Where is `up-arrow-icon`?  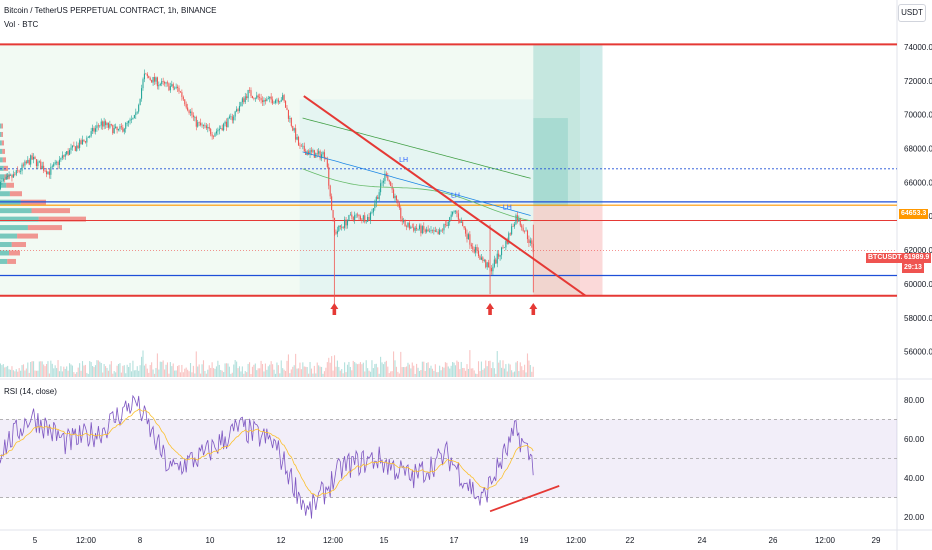 up-arrow-icon is located at coordinates (334, 309).